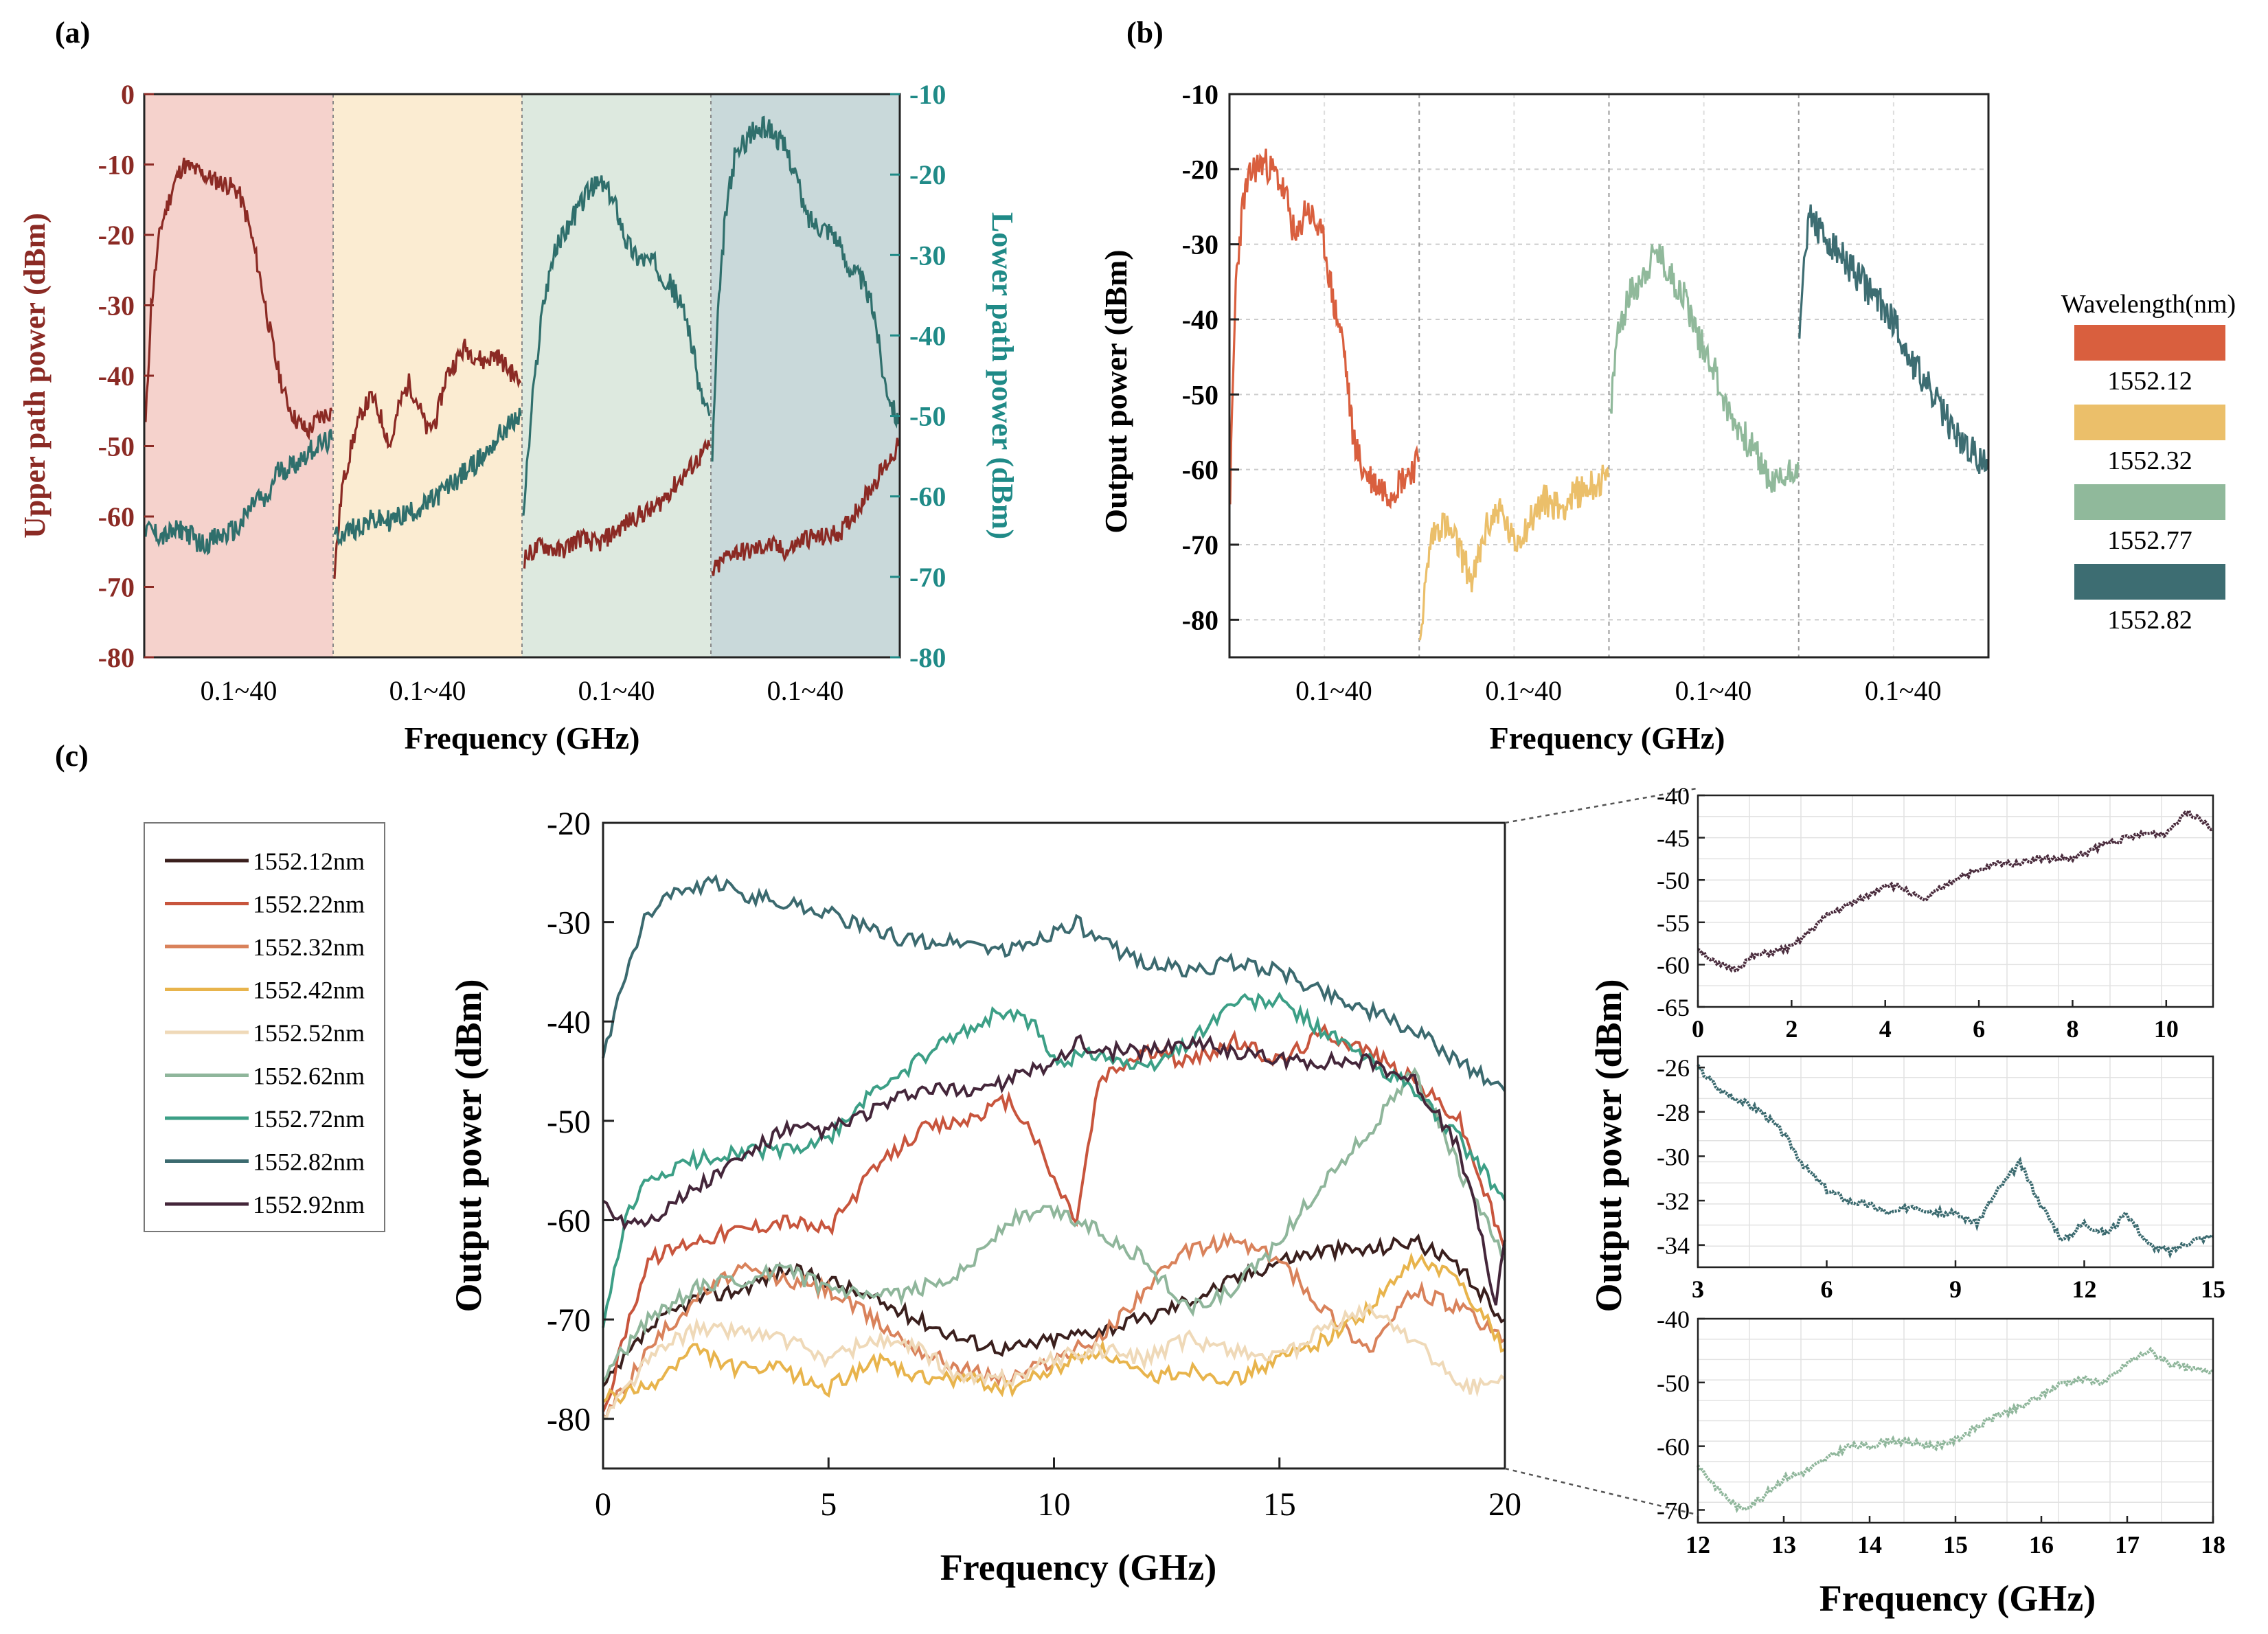  What do you see at coordinates (1054, 1326) in the screenshot?
I see `panel-c-line-1552.32nm` at bounding box center [1054, 1326].